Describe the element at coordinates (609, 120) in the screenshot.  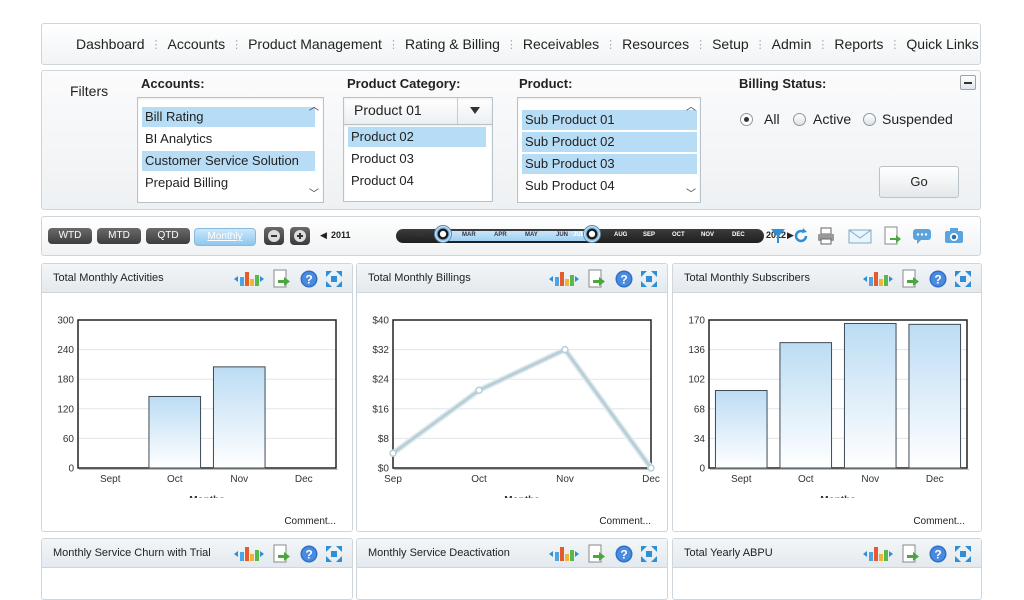
I see `list-item: Sub Product 01` at that location.